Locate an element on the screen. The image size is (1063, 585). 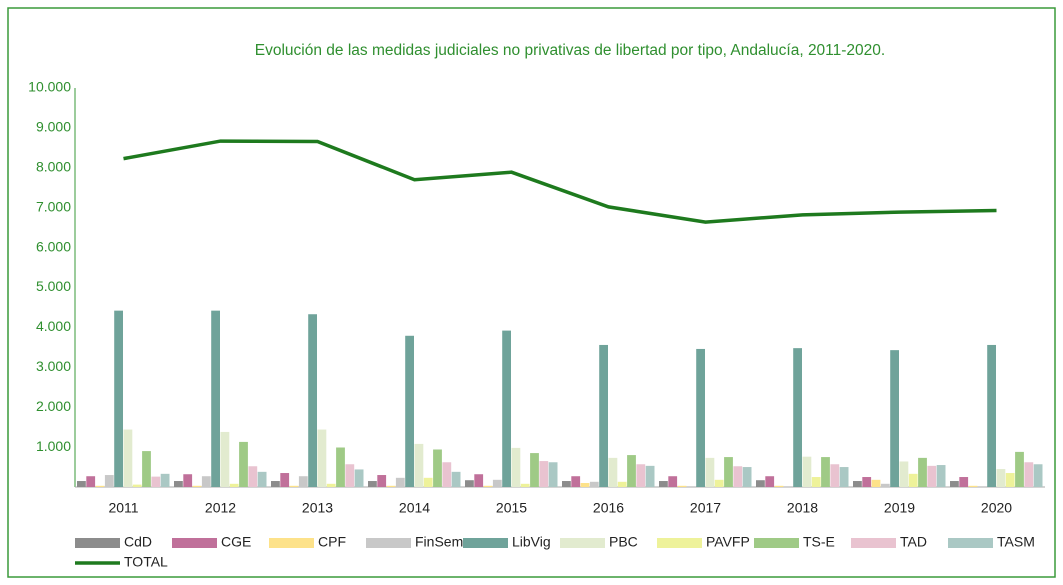
legend-label: LibVig is located at coordinates (531, 542).